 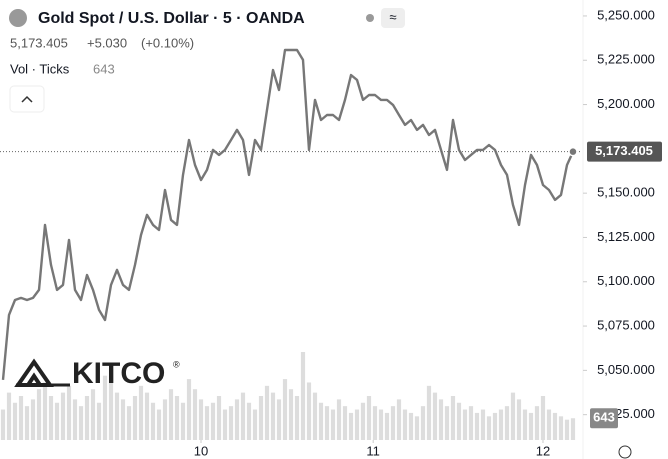 What do you see at coordinates (39, 42) in the screenshot?
I see `price: 5,173.405` at bounding box center [39, 42].